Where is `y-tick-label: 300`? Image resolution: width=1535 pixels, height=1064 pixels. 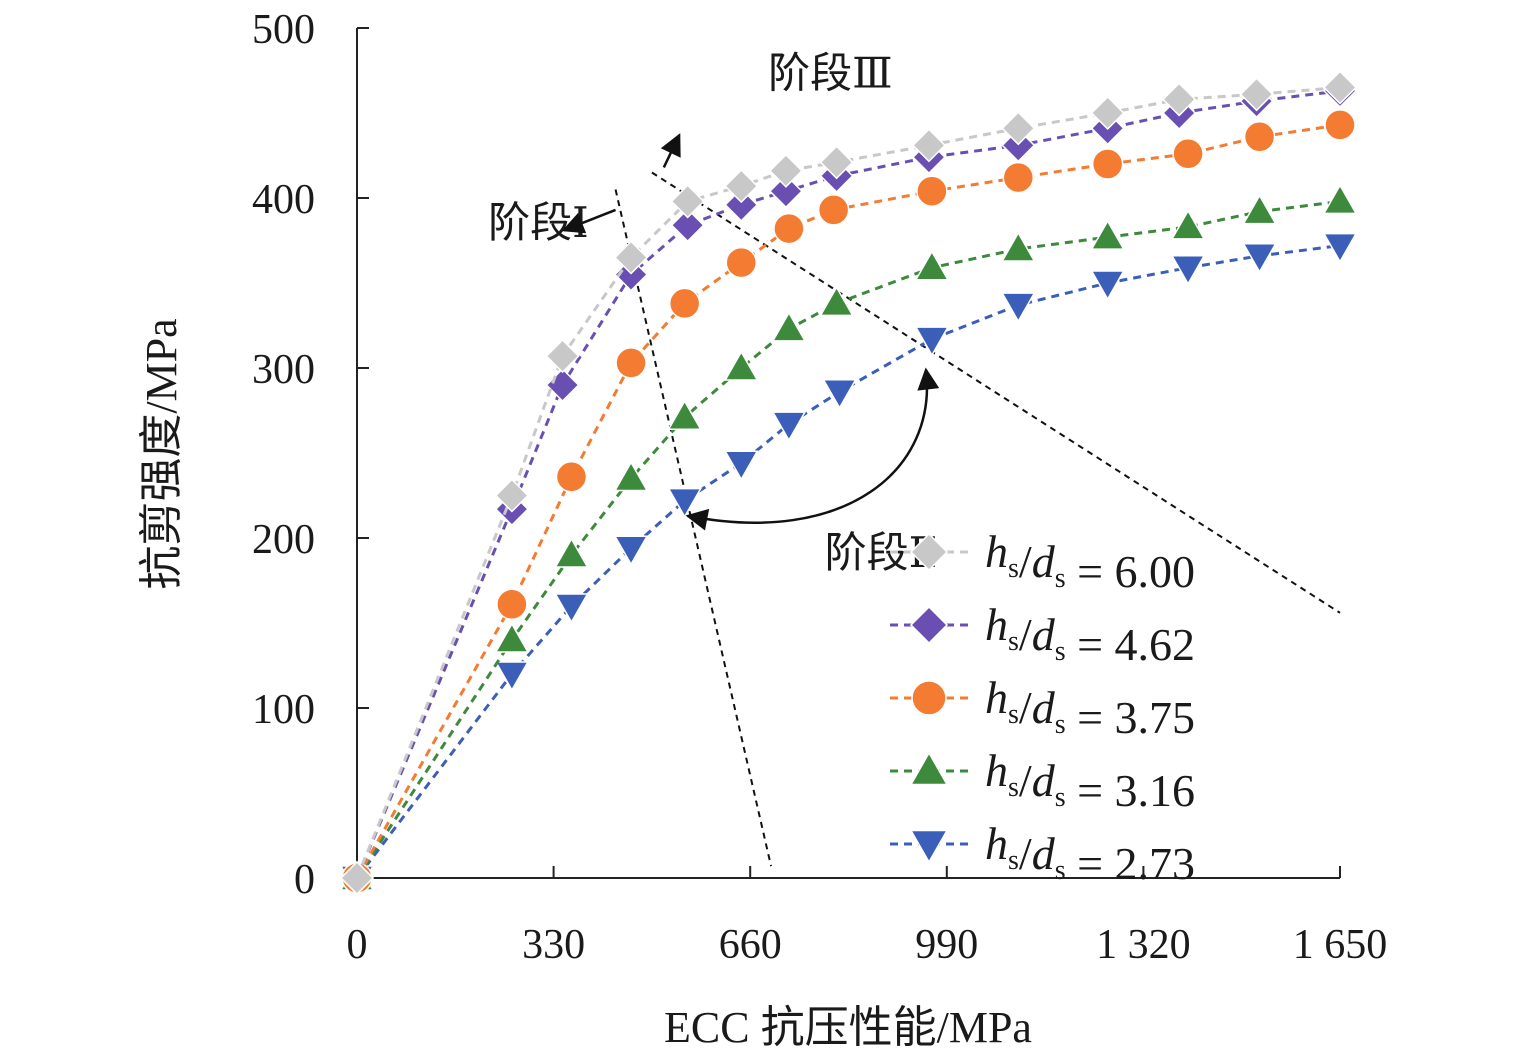
y-tick-label: 300 is located at coordinates (283, 370).